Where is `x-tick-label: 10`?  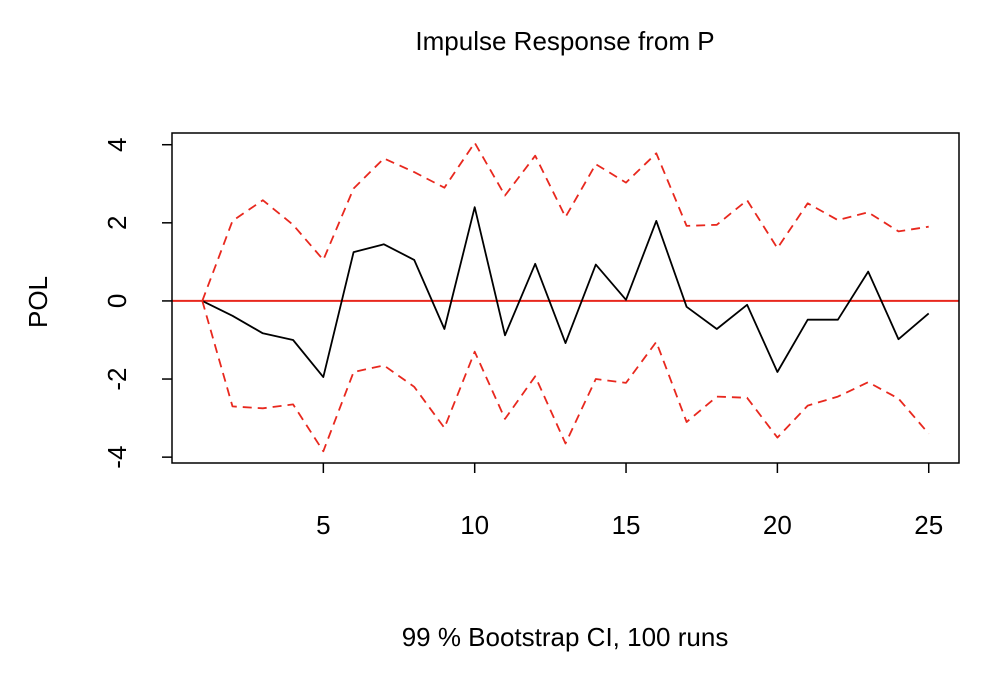
x-tick-label: 10 is located at coordinates (474, 525).